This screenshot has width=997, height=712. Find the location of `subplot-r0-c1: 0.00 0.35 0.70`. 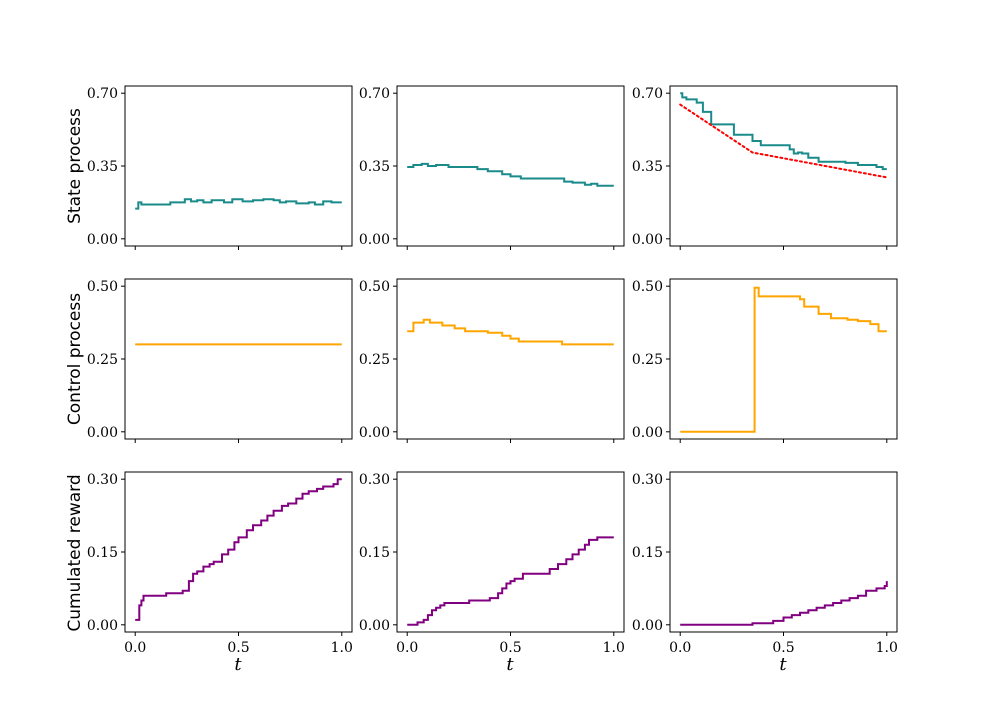

subplot-r0-c1: 0.00 0.35 0.70 is located at coordinates (492, 167).